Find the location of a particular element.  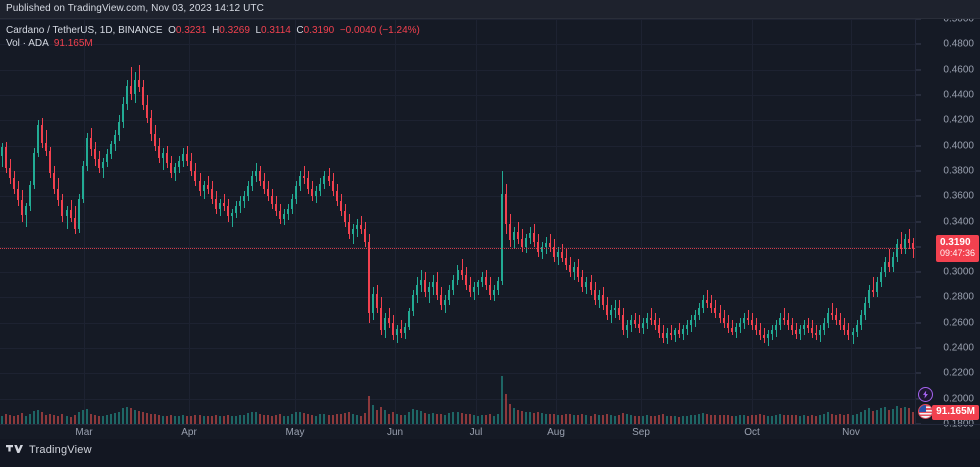

us-flag-icon is located at coordinates (925, 411).